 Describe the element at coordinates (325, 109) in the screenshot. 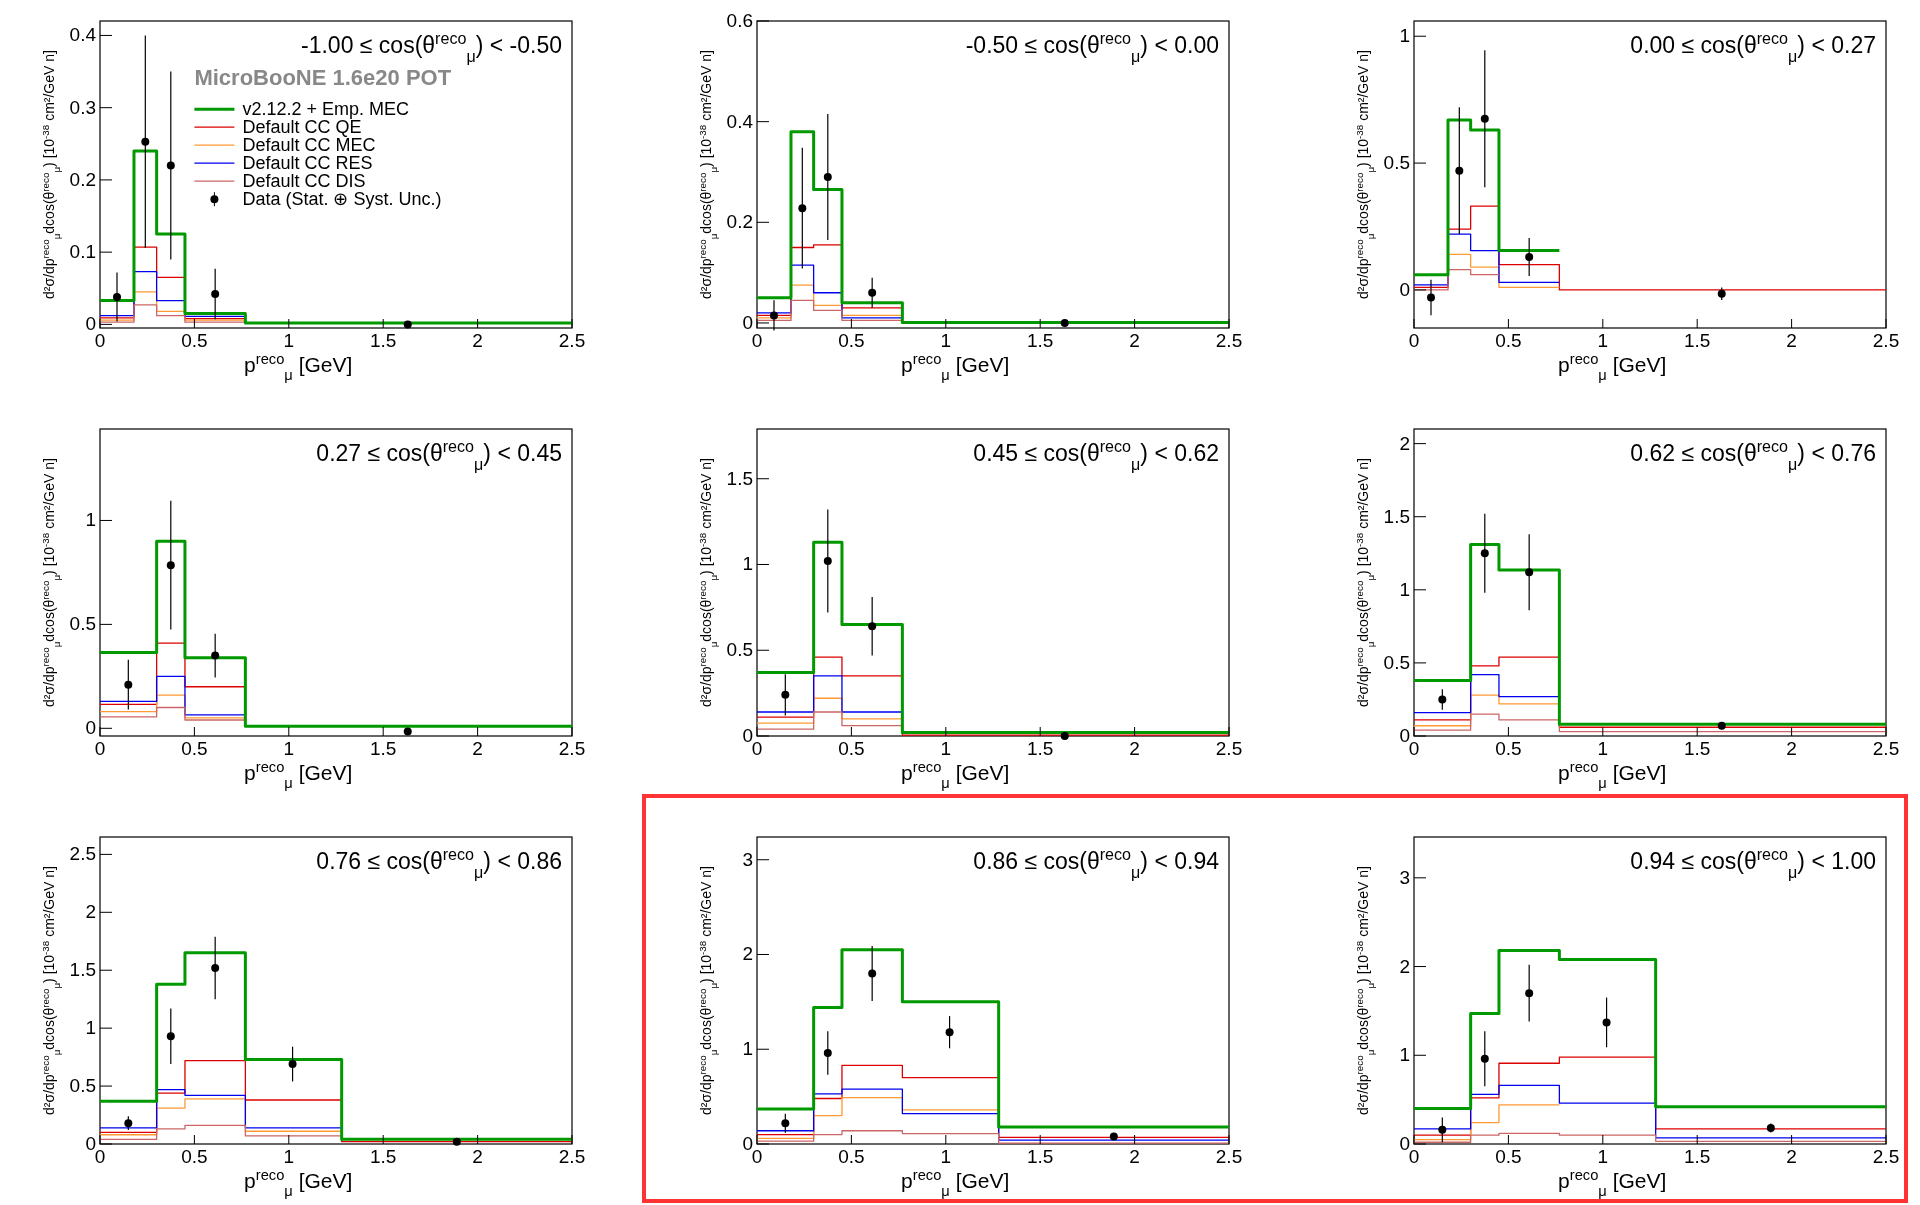

I see `legend-label: v2.12.2 + Emp. MEC` at that location.